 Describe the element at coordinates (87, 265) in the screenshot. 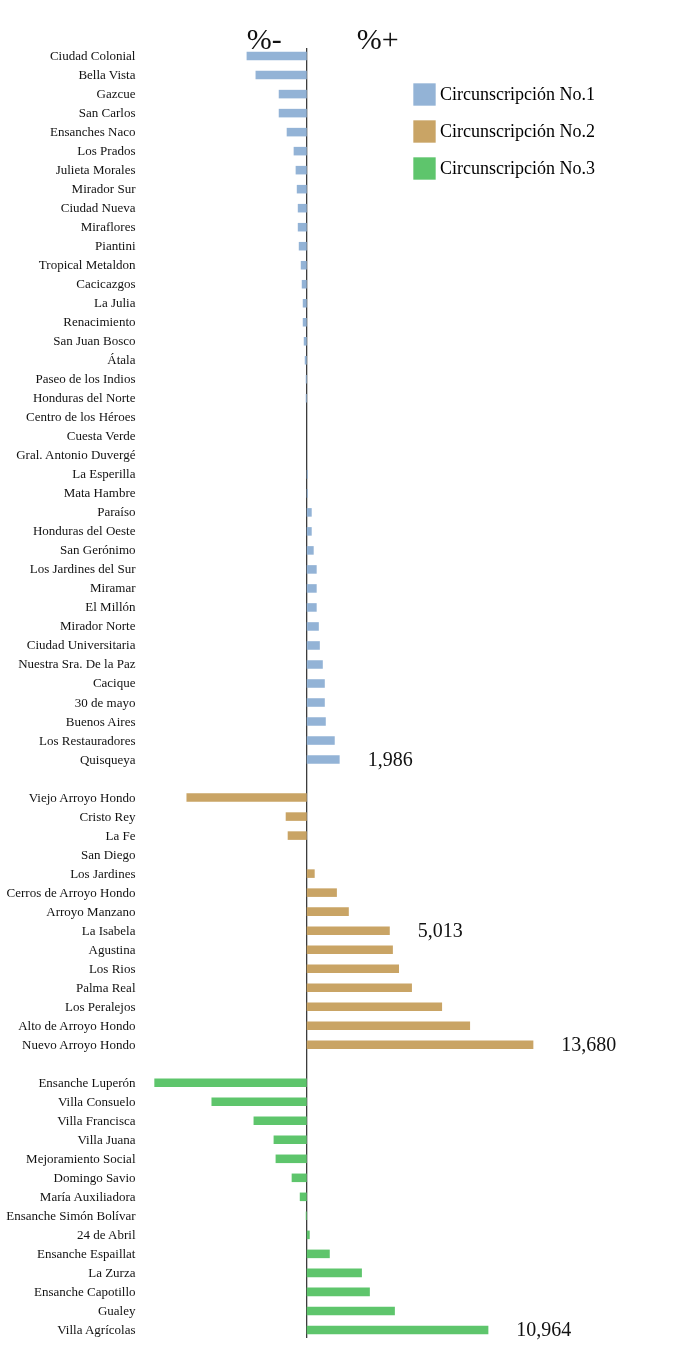

I see `y-tick-label: Tropical Metaldon` at that location.